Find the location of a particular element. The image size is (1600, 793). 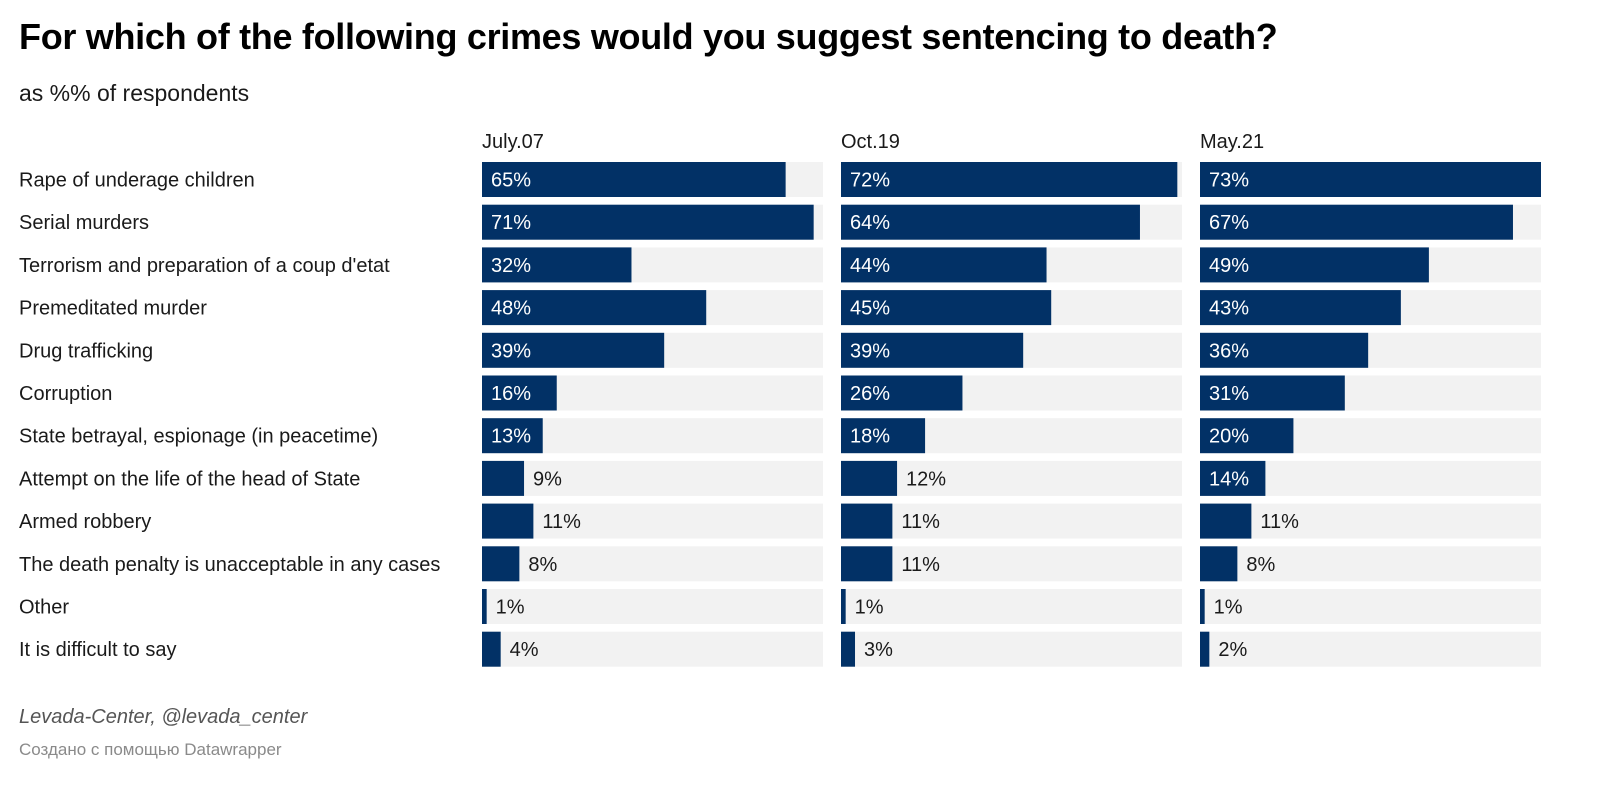

category-label: Drug trafficking is located at coordinates (86, 351).